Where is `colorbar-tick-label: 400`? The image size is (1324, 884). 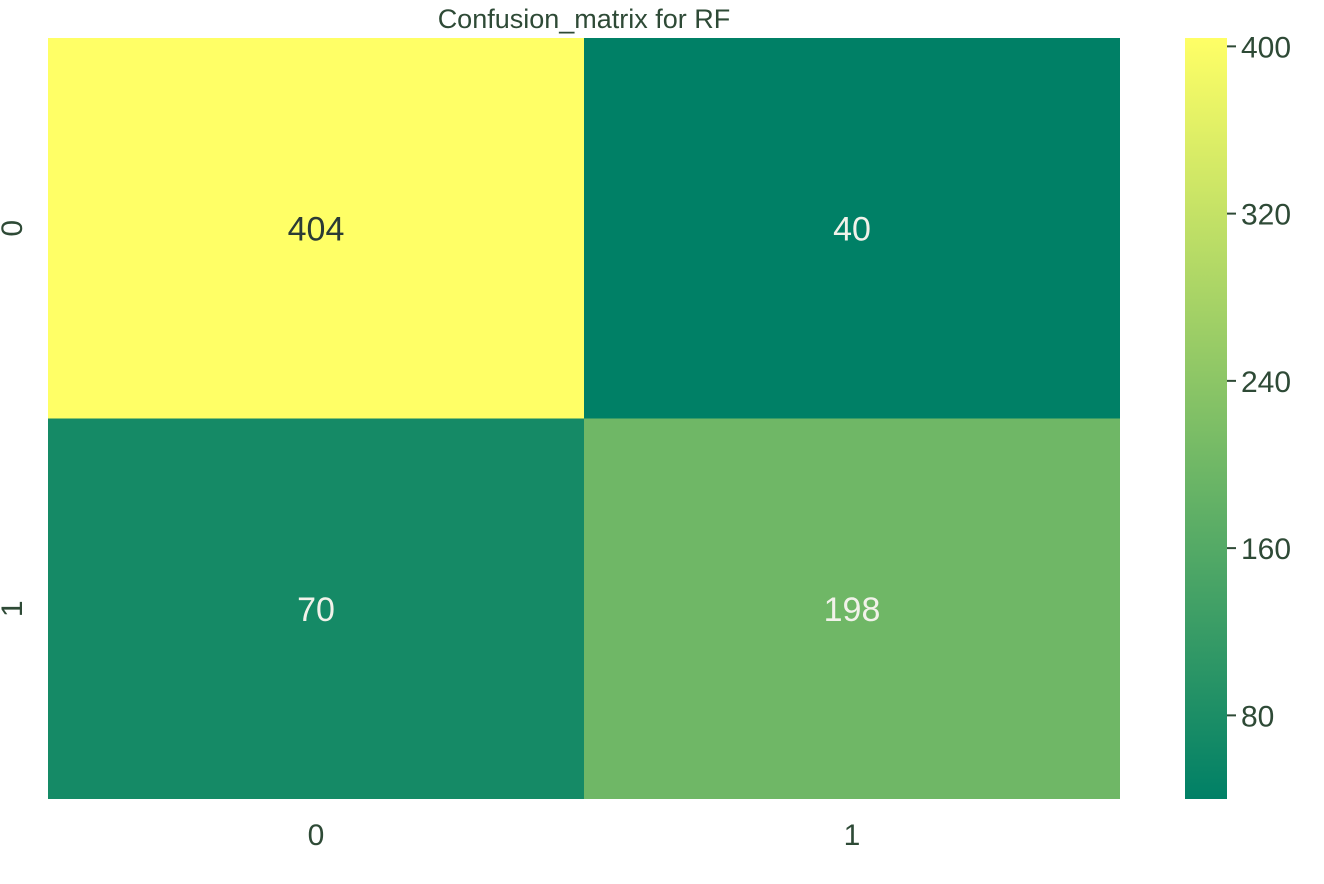
colorbar-tick-label: 400 is located at coordinates (1266, 47).